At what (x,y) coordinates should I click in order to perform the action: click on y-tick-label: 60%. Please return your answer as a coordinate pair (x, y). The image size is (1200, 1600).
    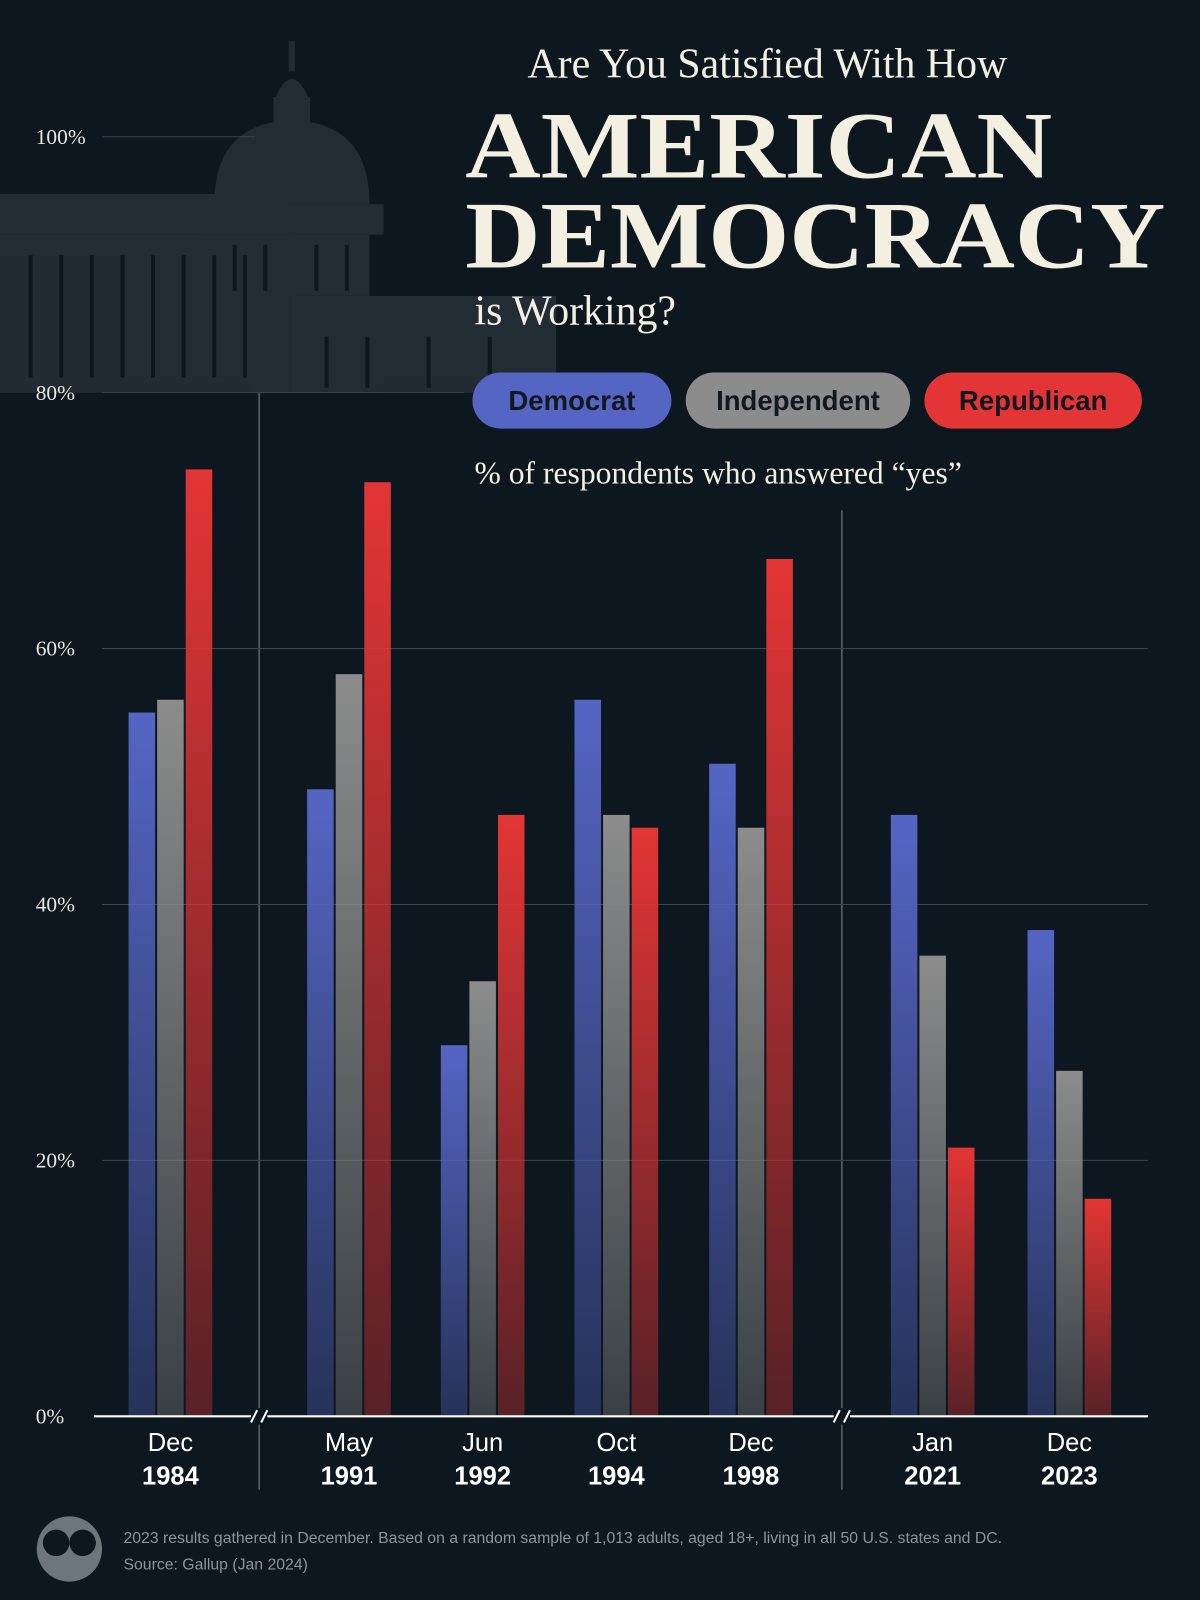
    Looking at the image, I should click on (55, 649).